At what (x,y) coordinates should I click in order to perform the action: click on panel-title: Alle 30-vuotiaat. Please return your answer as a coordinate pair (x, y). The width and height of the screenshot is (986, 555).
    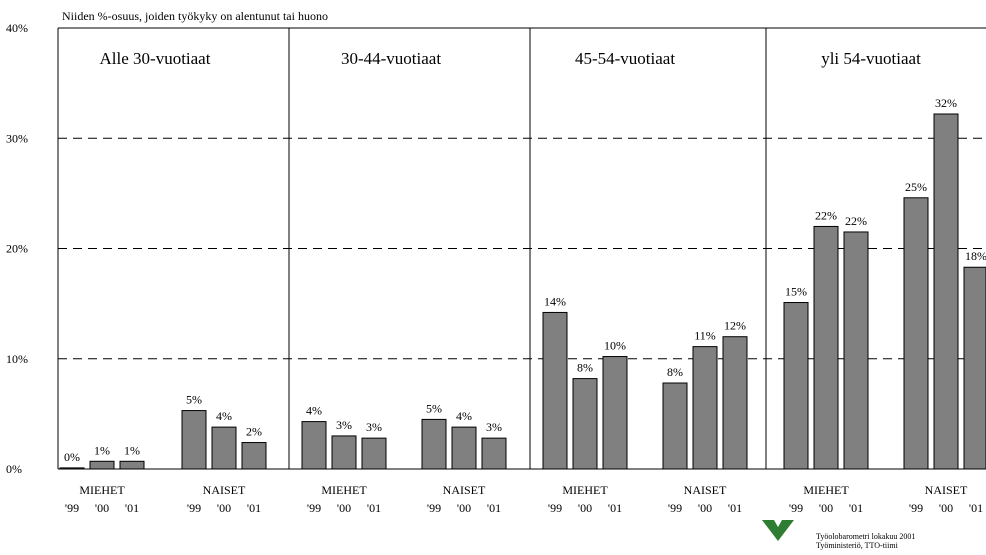
    Looking at the image, I should click on (155, 58).